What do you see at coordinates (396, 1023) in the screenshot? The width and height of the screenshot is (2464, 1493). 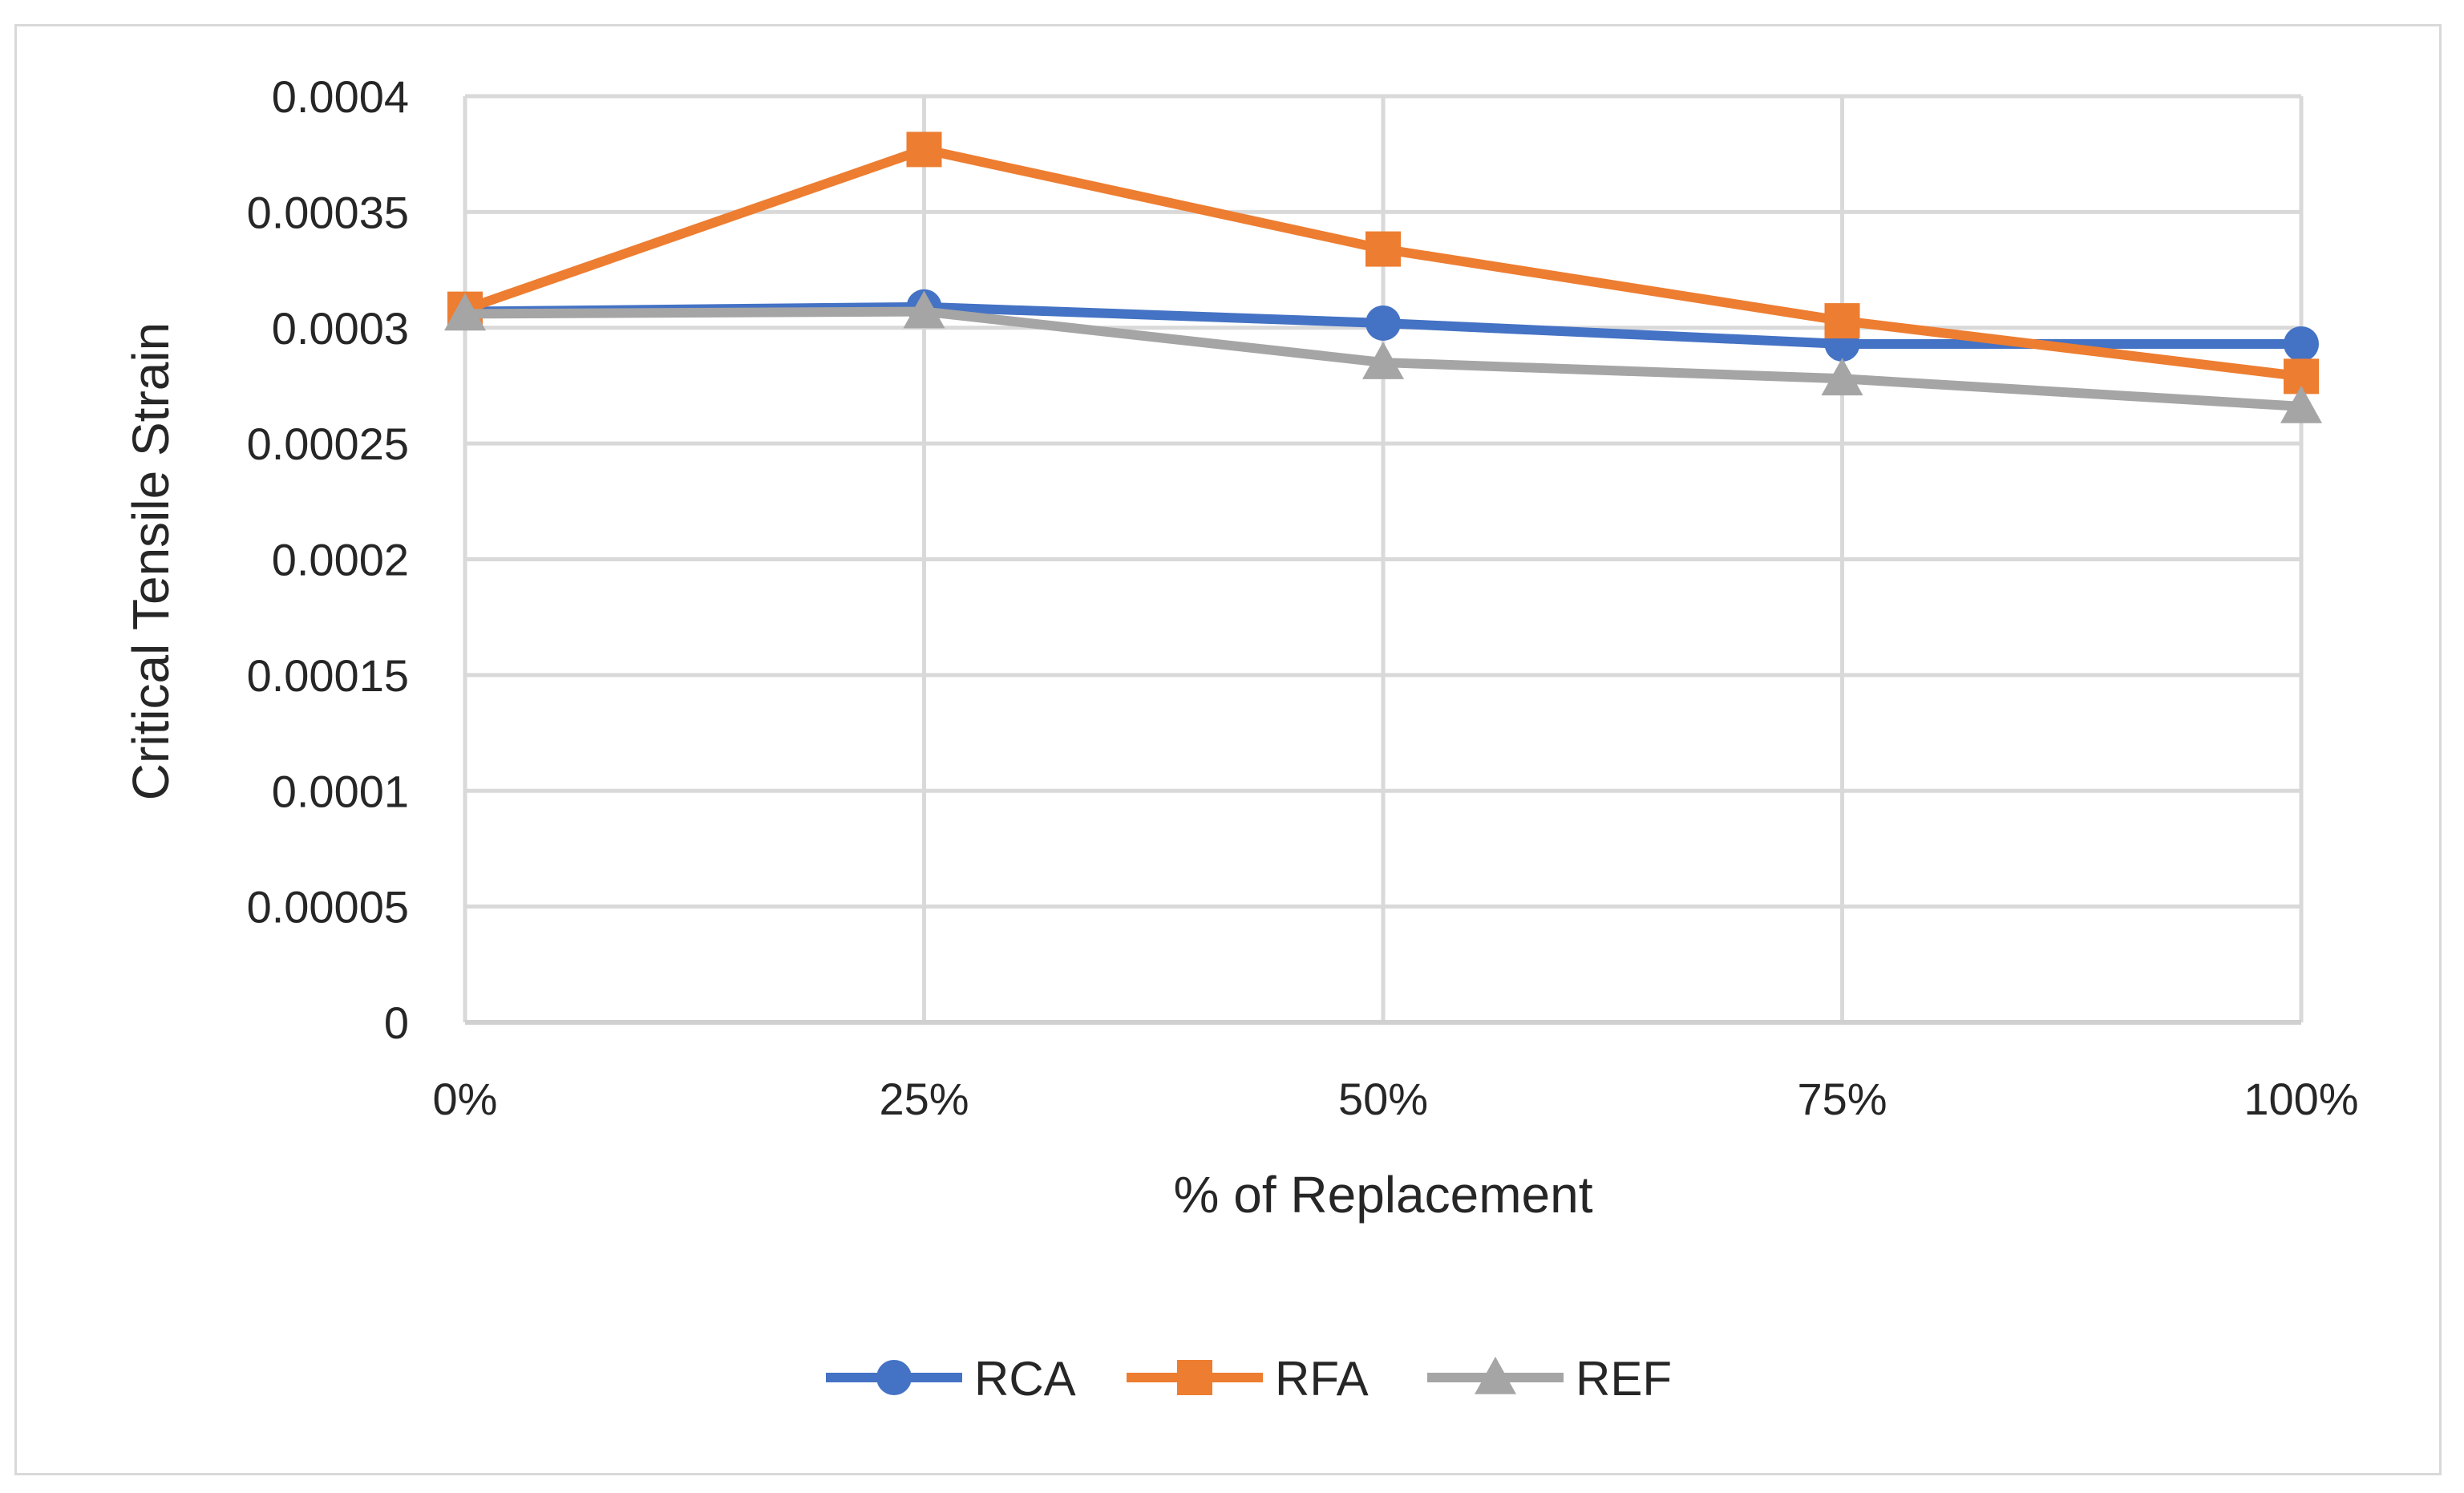 I see `y-tick-label: 0` at bounding box center [396, 1023].